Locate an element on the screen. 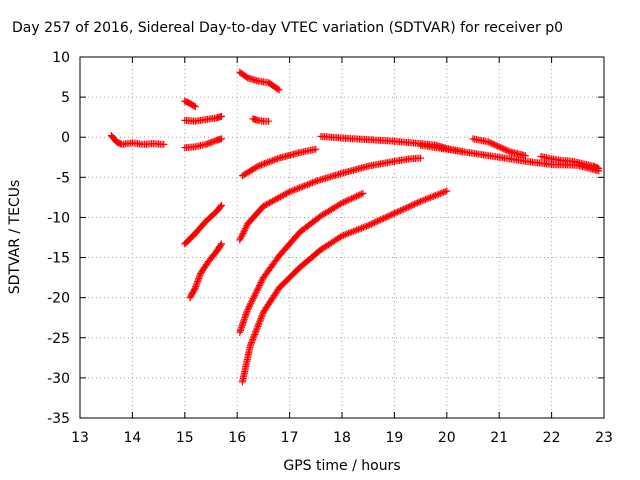 The image size is (640, 480). y-tick-label: -20 is located at coordinates (58, 299).